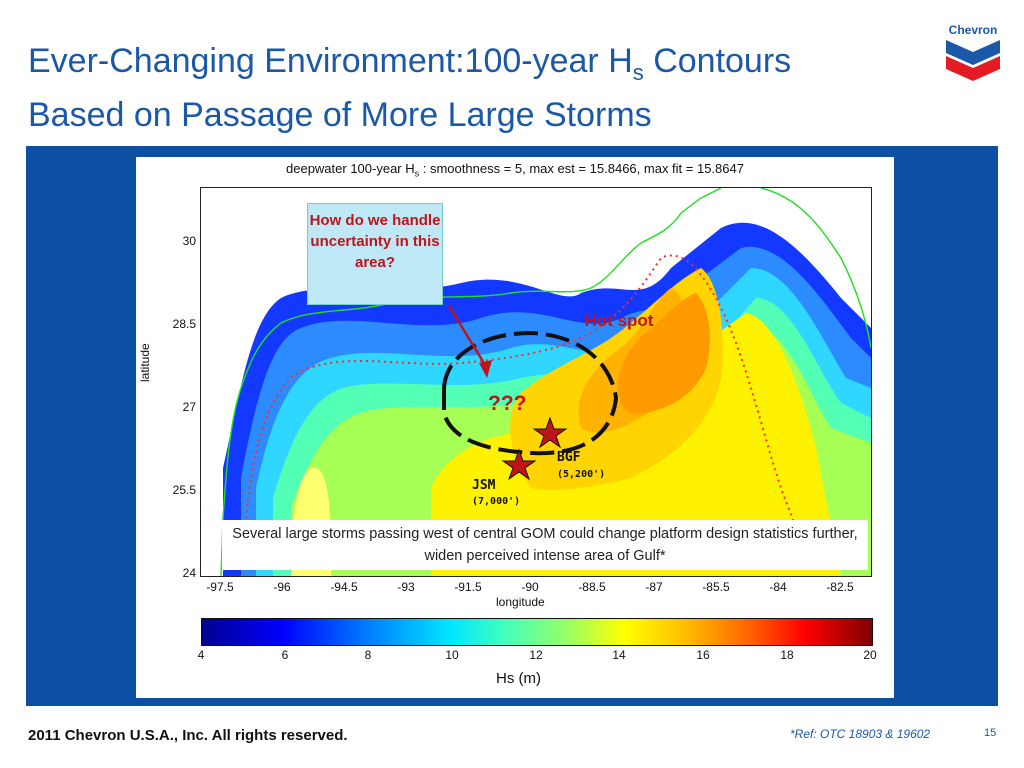 This screenshot has width=1024, height=768. I want to click on question-marks: ???, so click(507, 403).